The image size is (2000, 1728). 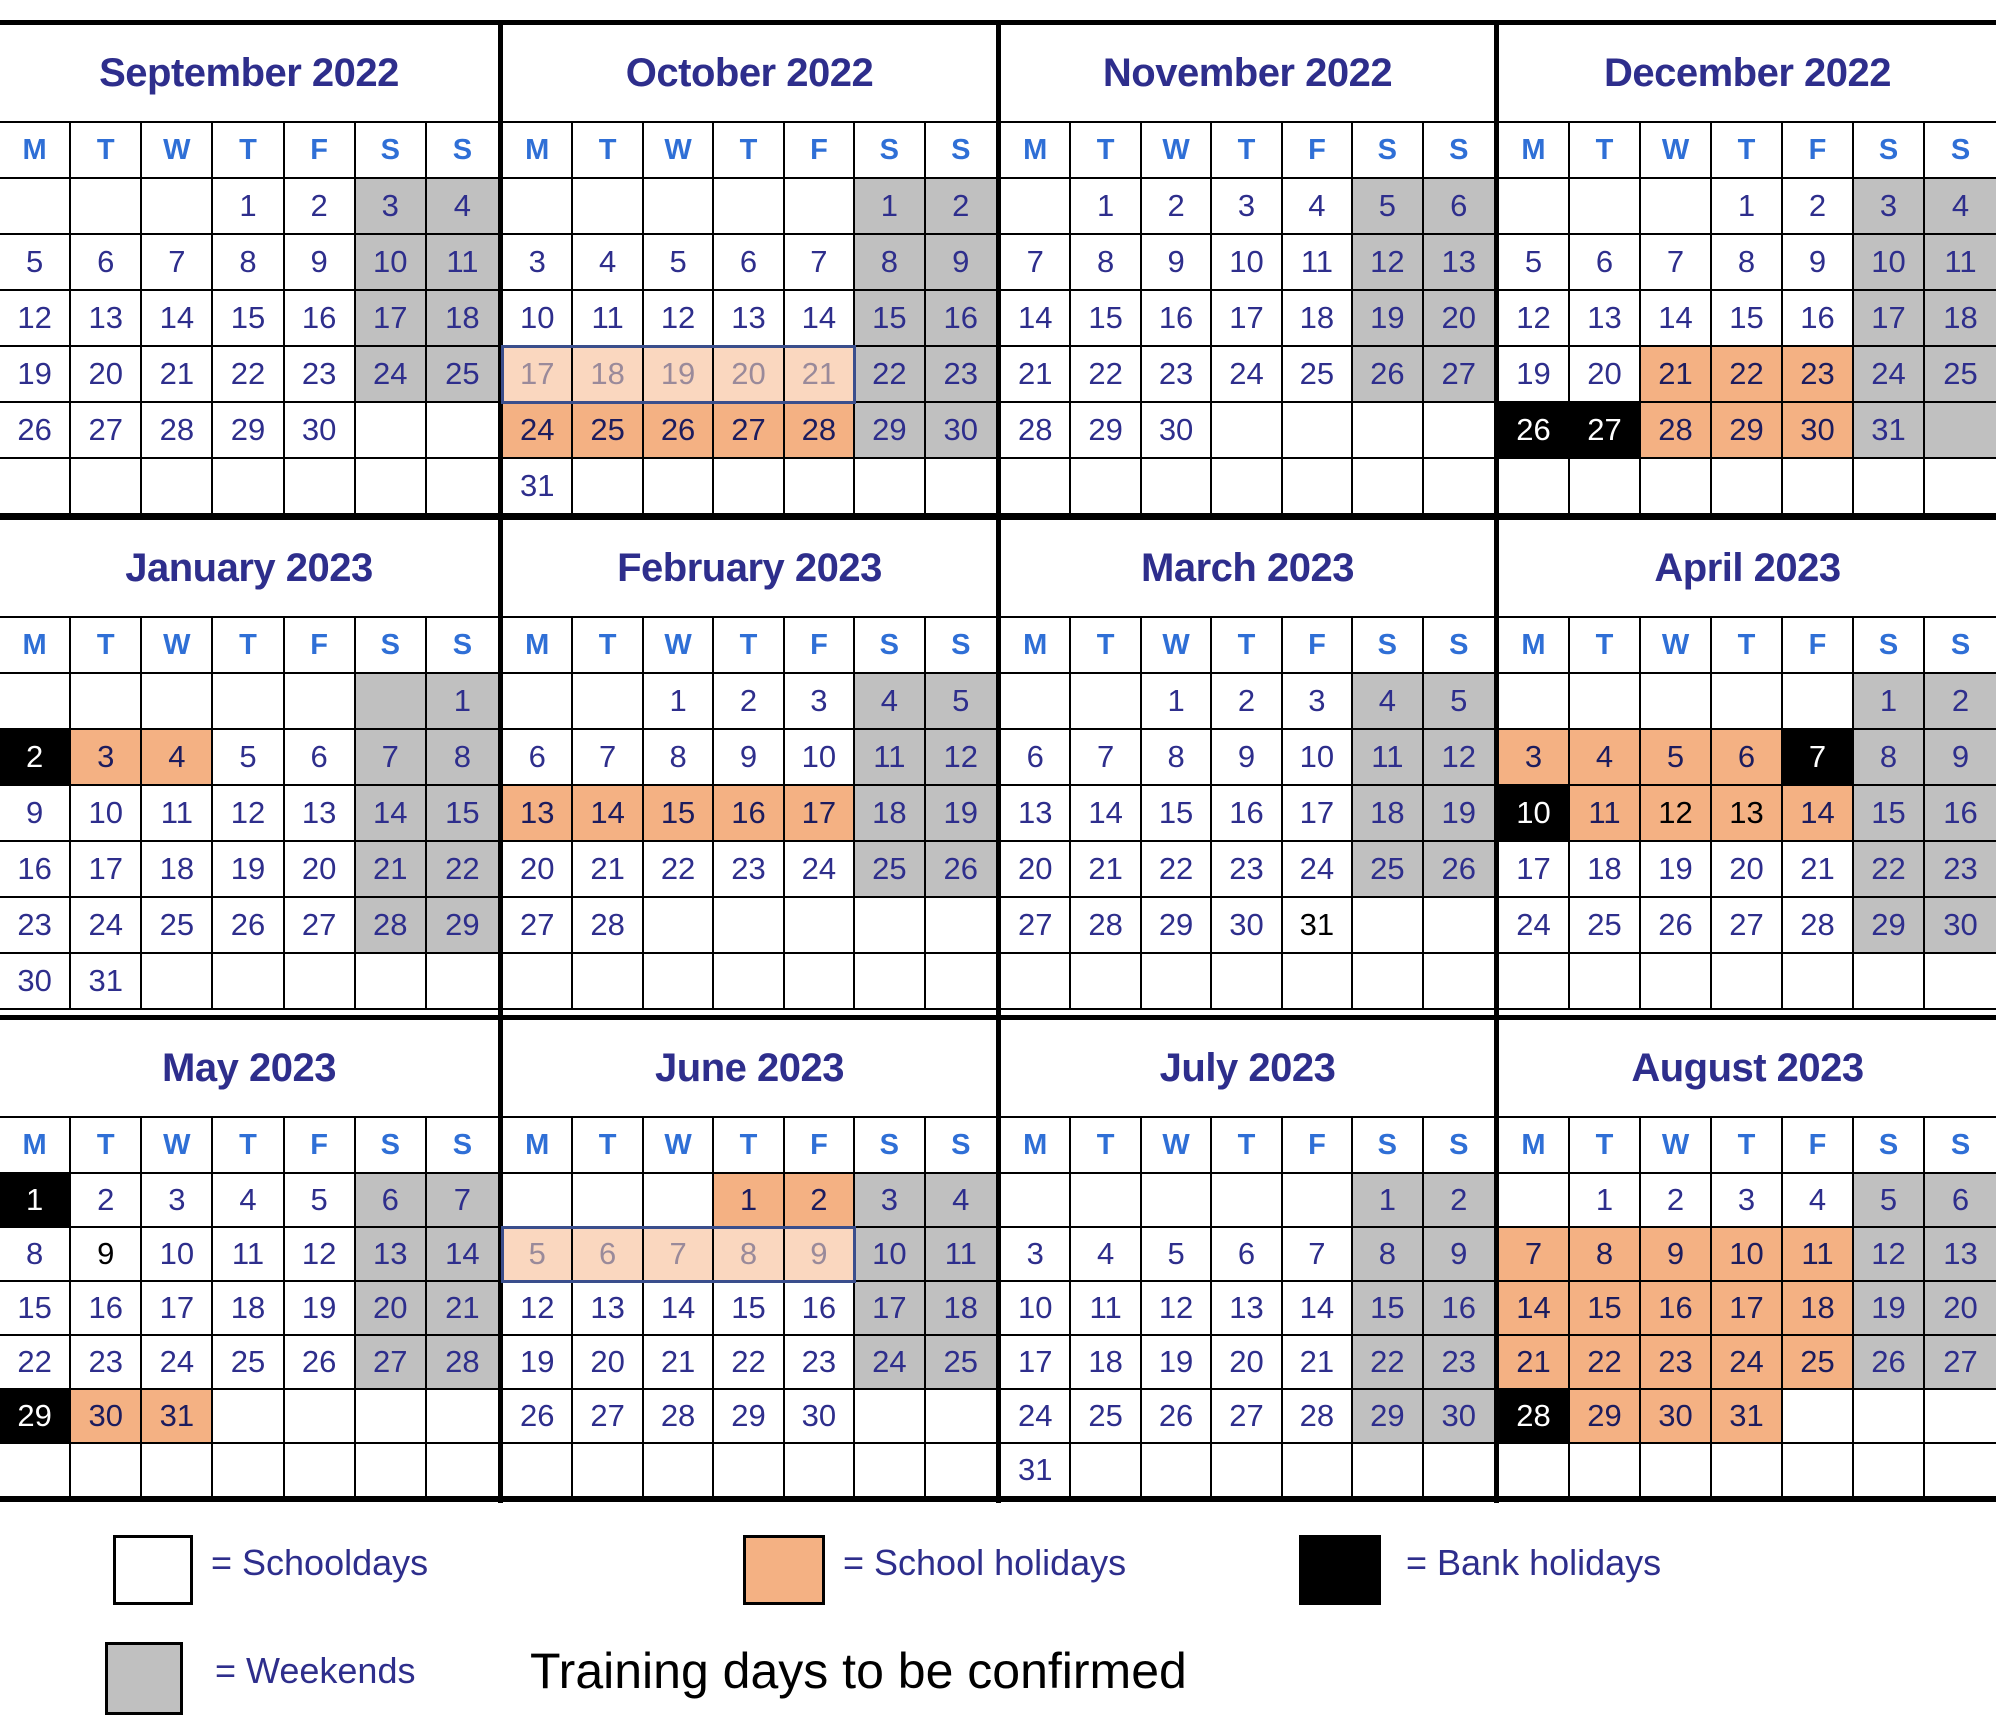 I want to click on day-cell: 2, so click(x=107, y=1201).